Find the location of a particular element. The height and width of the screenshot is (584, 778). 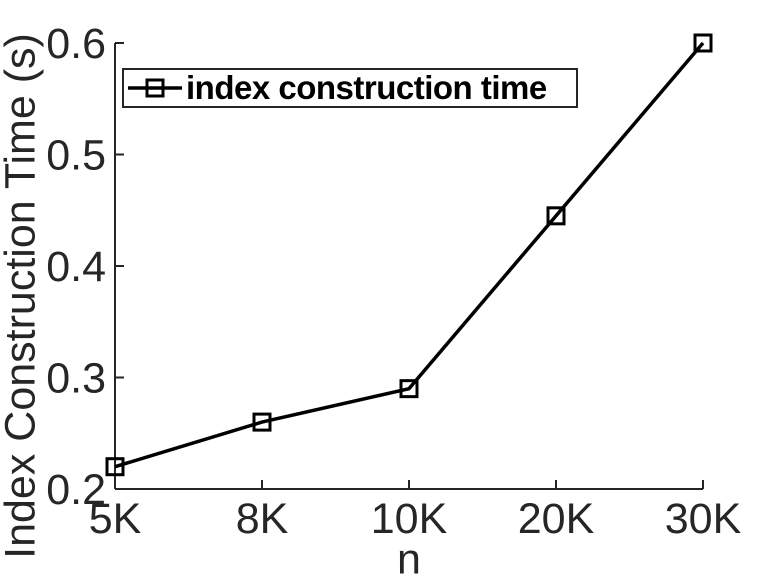

x-axis-tick-label: 5K is located at coordinates (115, 519).